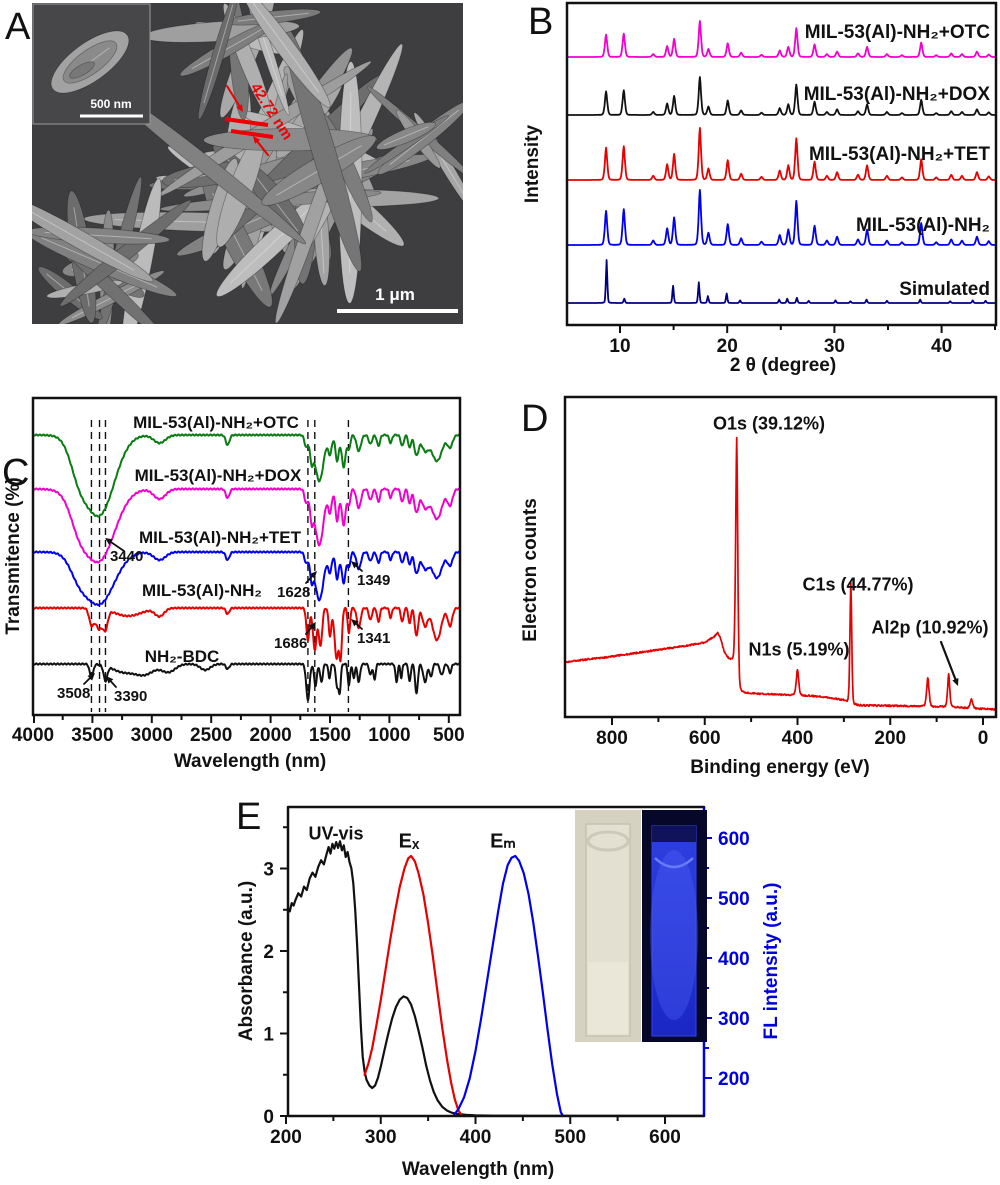  What do you see at coordinates (270, 735) in the screenshot?
I see `svg-text: 2000` at bounding box center [270, 735].